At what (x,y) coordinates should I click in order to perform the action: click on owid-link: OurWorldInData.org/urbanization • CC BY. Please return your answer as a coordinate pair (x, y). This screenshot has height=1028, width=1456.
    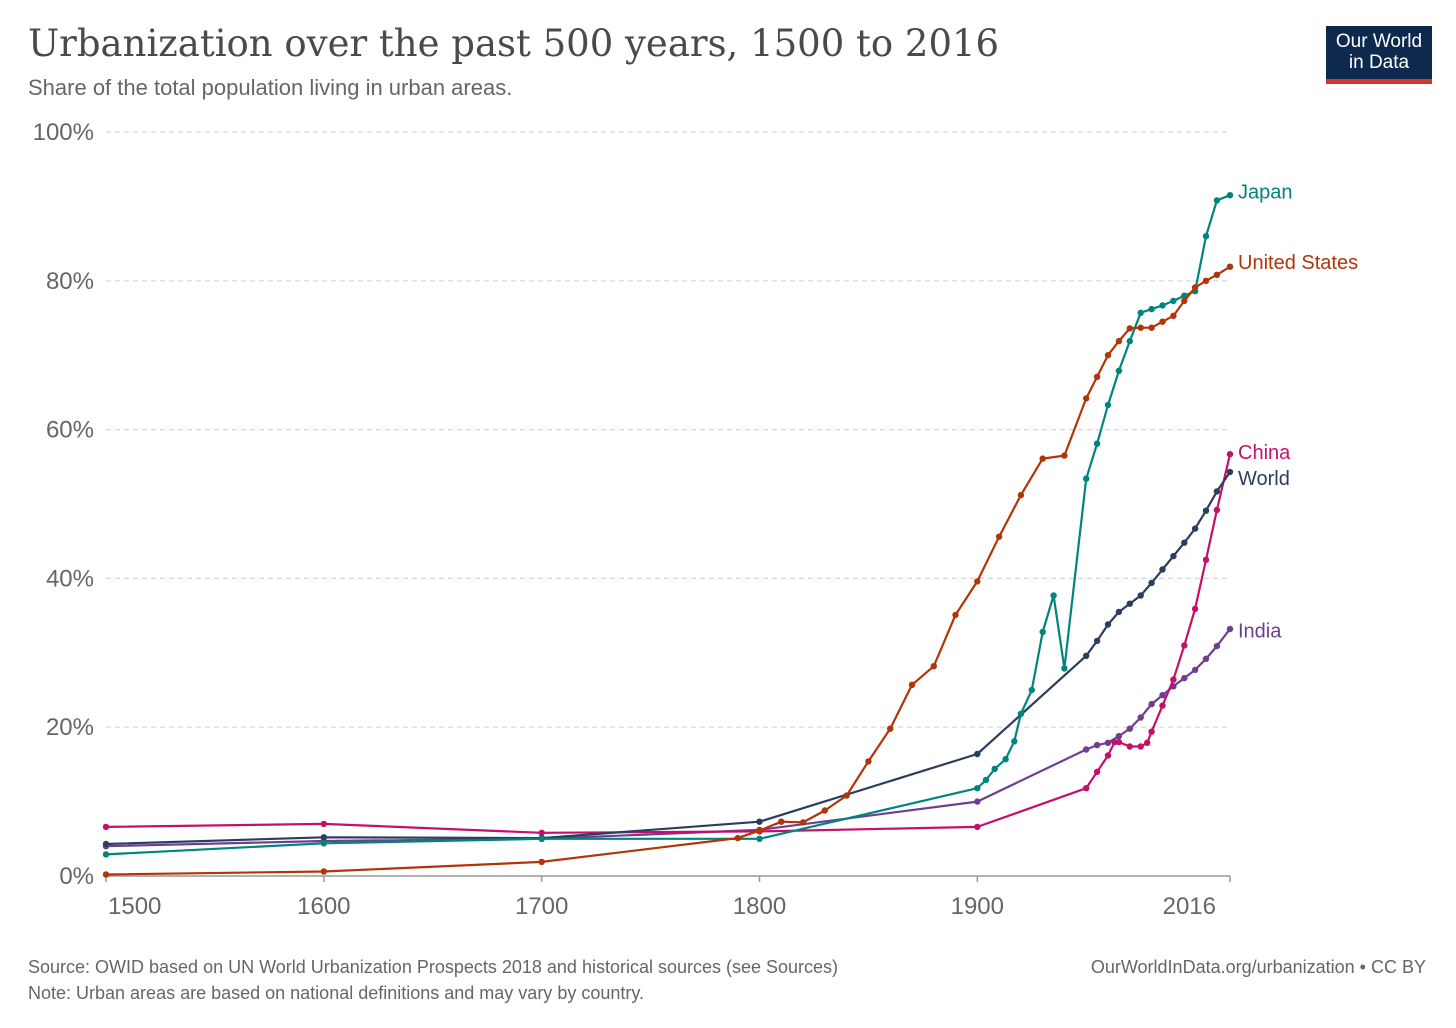
    Looking at the image, I should click on (1258, 967).